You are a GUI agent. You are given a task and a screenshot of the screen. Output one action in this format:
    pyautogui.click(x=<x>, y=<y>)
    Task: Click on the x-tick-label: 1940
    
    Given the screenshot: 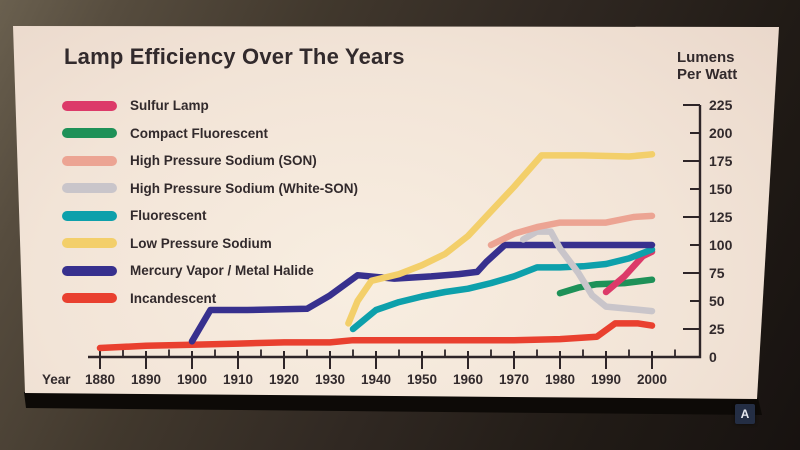 What is the action you would take?
    pyautogui.click(x=376, y=379)
    